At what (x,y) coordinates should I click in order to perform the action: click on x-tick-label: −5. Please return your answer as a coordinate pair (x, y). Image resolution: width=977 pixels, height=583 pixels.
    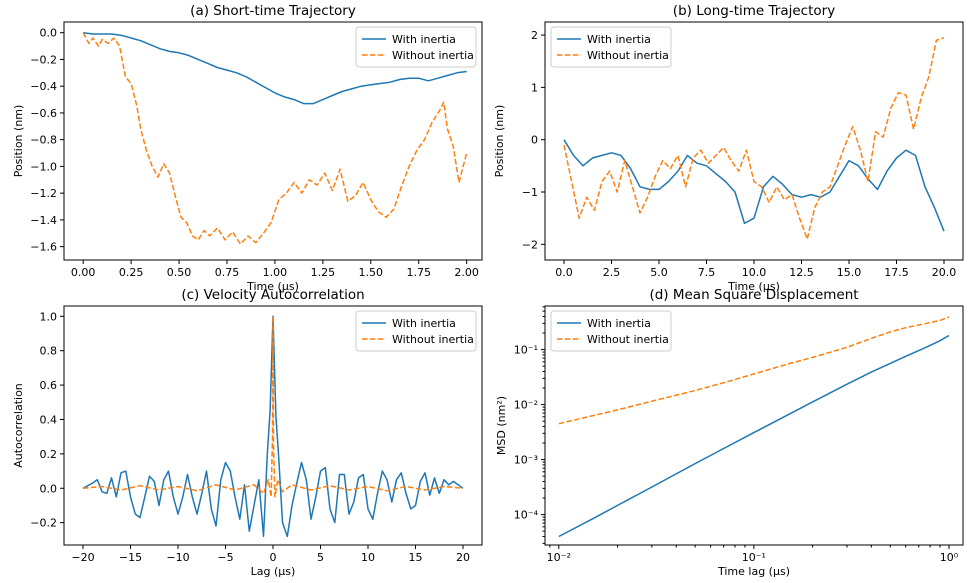
    Looking at the image, I should click on (225, 557).